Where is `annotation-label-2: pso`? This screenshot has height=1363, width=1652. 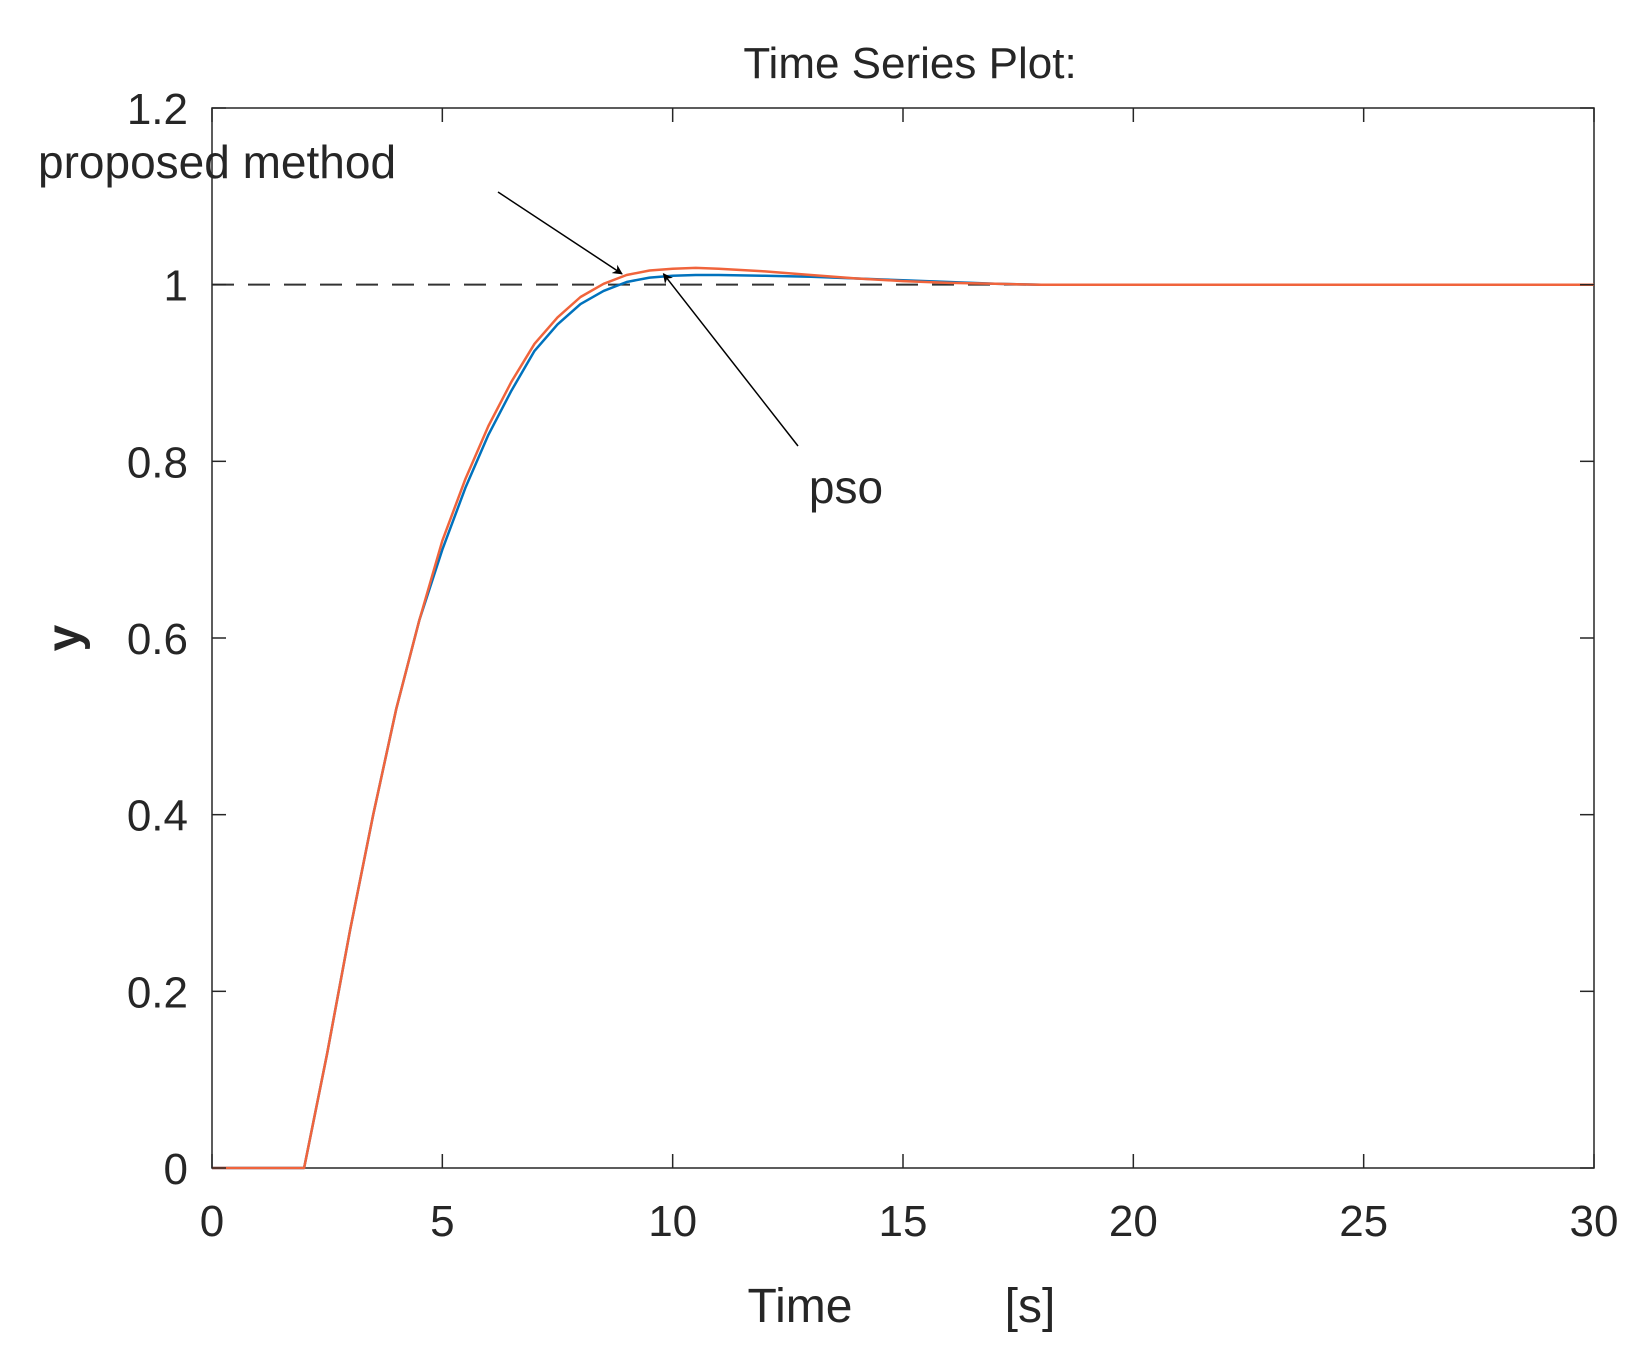
annotation-label-2: pso is located at coordinates (846, 487).